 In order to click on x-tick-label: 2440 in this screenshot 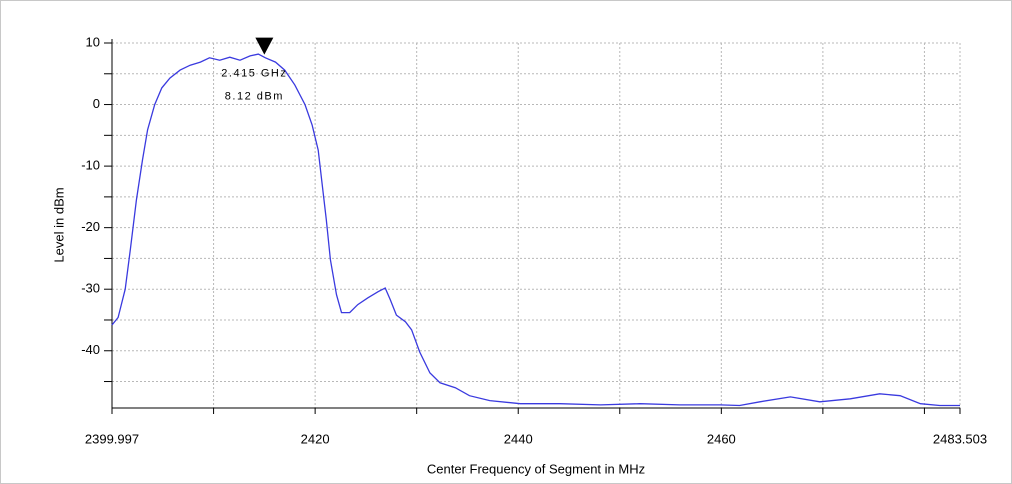, I will do `click(518, 438)`.